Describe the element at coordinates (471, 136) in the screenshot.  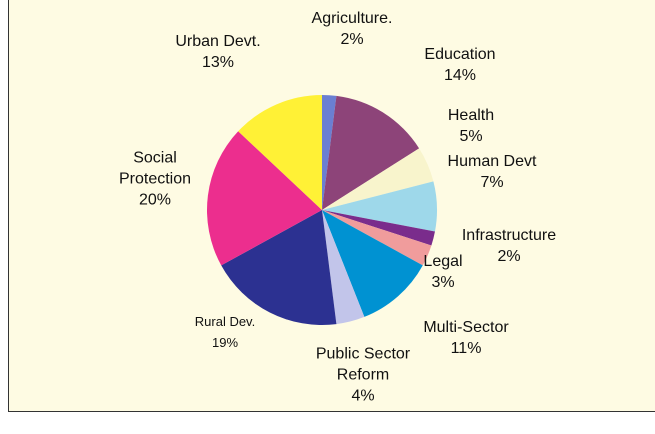
I see `value-label: 5%` at that location.